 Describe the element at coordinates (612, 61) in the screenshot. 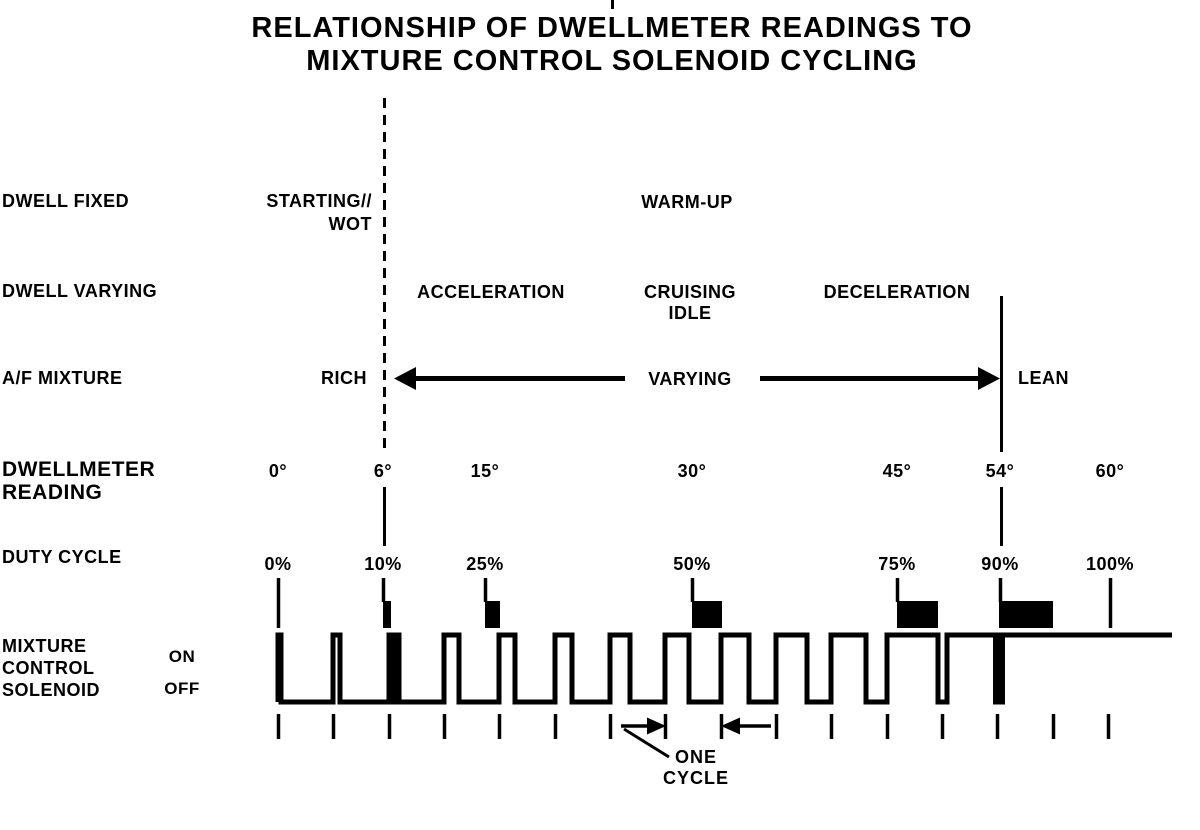

I see `diagram-title-line2: MIXTURE CONTROL SOLENOID CYCLING` at that location.